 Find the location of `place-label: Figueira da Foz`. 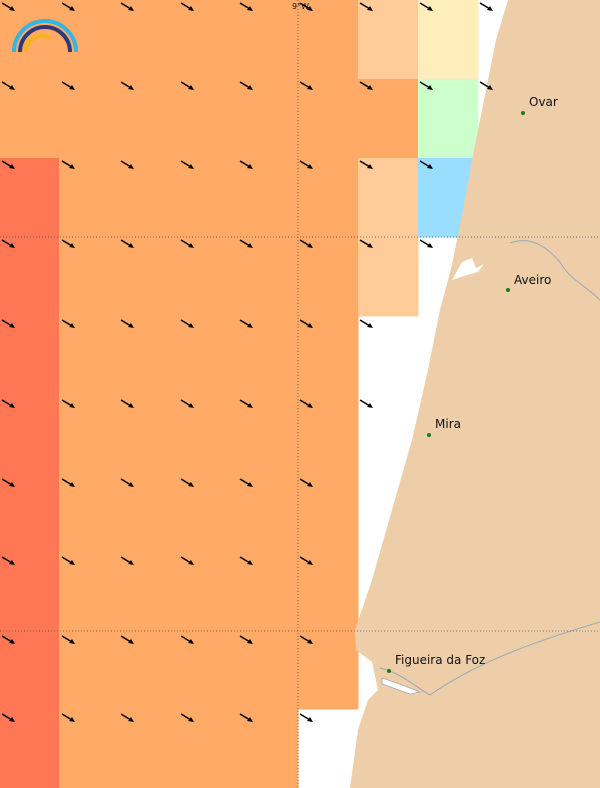

place-label: Figueira da Foz is located at coordinates (440, 660).